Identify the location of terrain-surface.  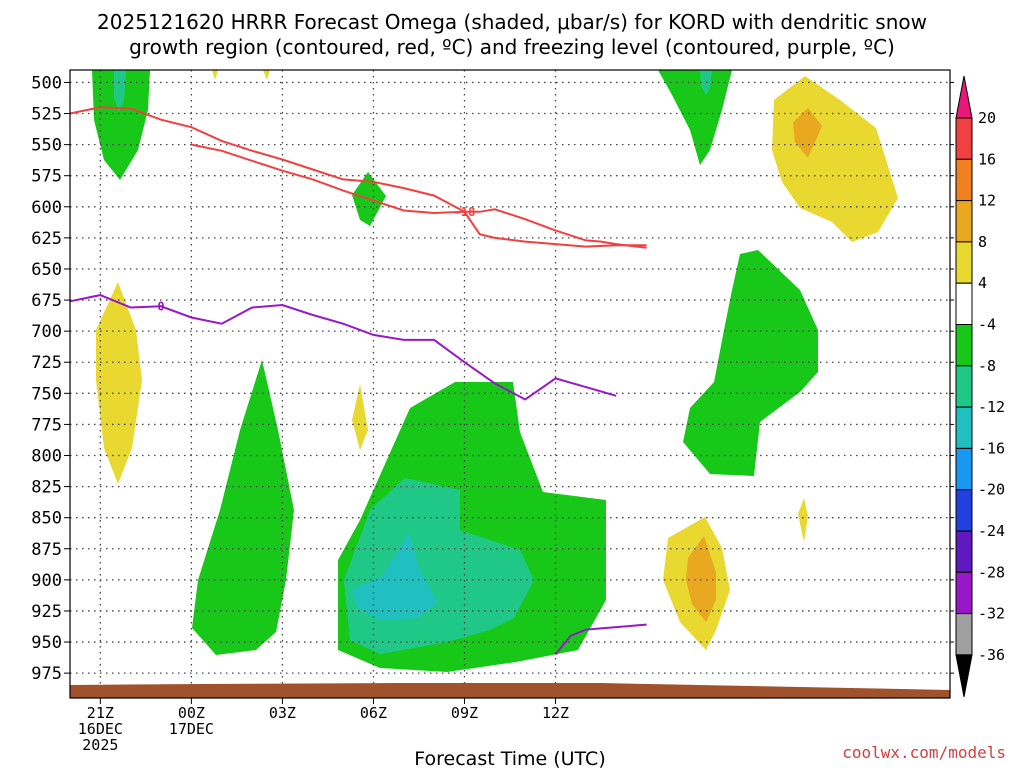
(510, 690).